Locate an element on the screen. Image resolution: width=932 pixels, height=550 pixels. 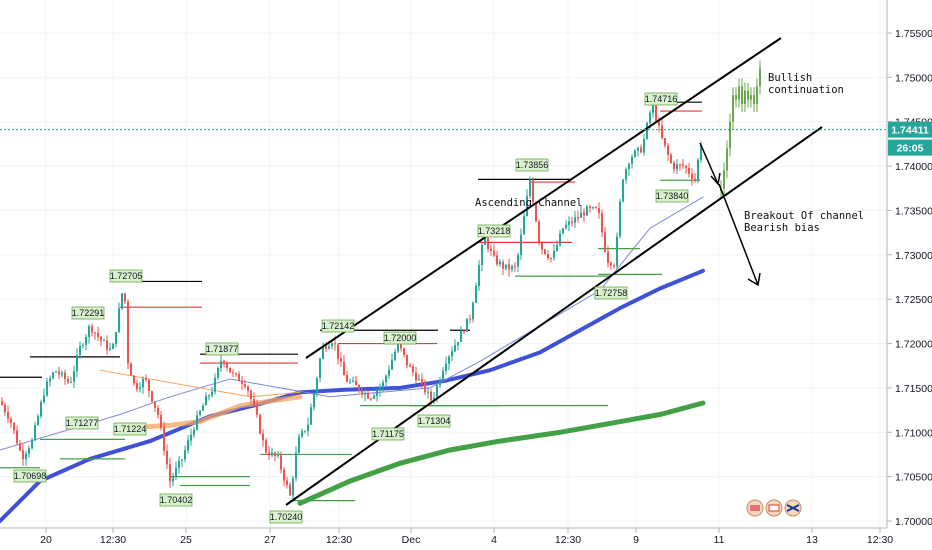
price-label-text: 1.70240 is located at coordinates (286, 517).